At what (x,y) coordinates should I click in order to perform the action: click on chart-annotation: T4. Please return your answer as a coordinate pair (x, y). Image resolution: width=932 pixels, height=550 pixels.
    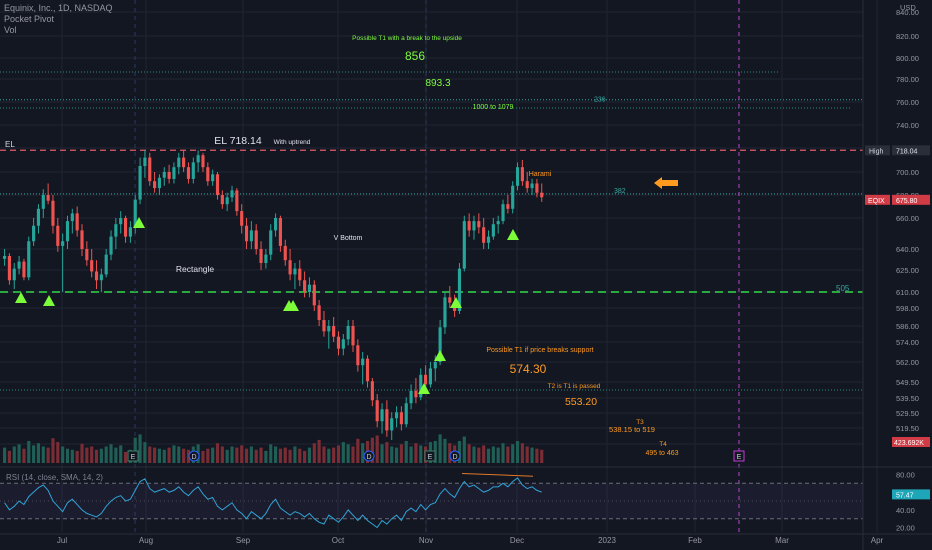
    Looking at the image, I should click on (663, 444).